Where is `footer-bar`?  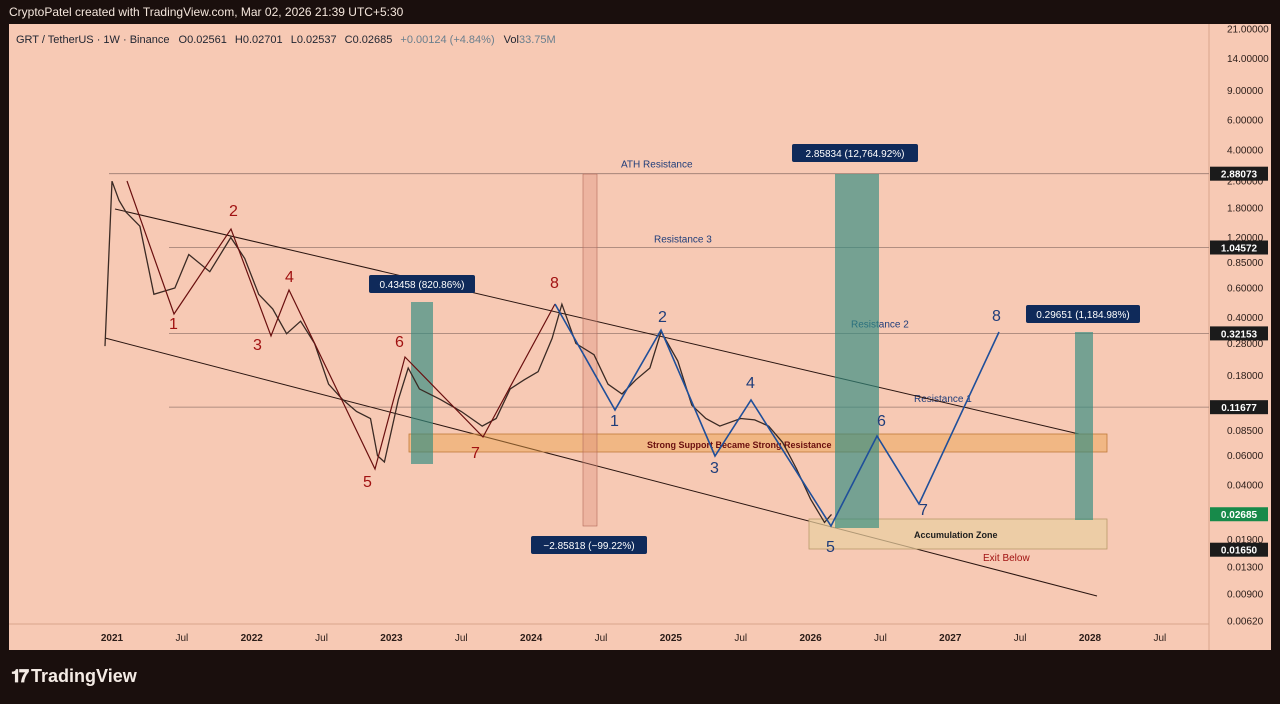
footer-bar is located at coordinates (640, 677).